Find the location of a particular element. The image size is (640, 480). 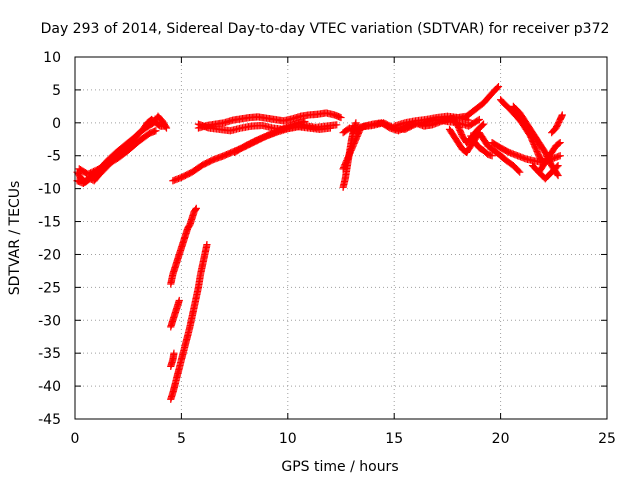

x-axis-label: GPS time / hours is located at coordinates (339, 467).